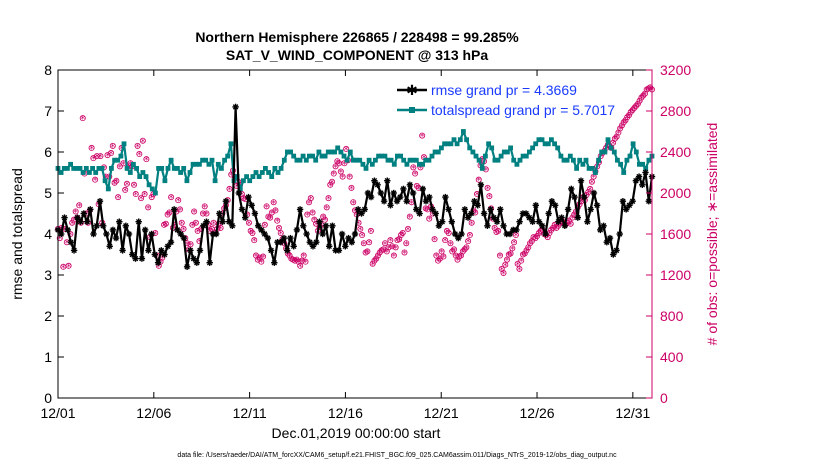 The image size is (830, 470). What do you see at coordinates (675, 152) in the screenshot?
I see `right-tick-label: 2400` at bounding box center [675, 152].